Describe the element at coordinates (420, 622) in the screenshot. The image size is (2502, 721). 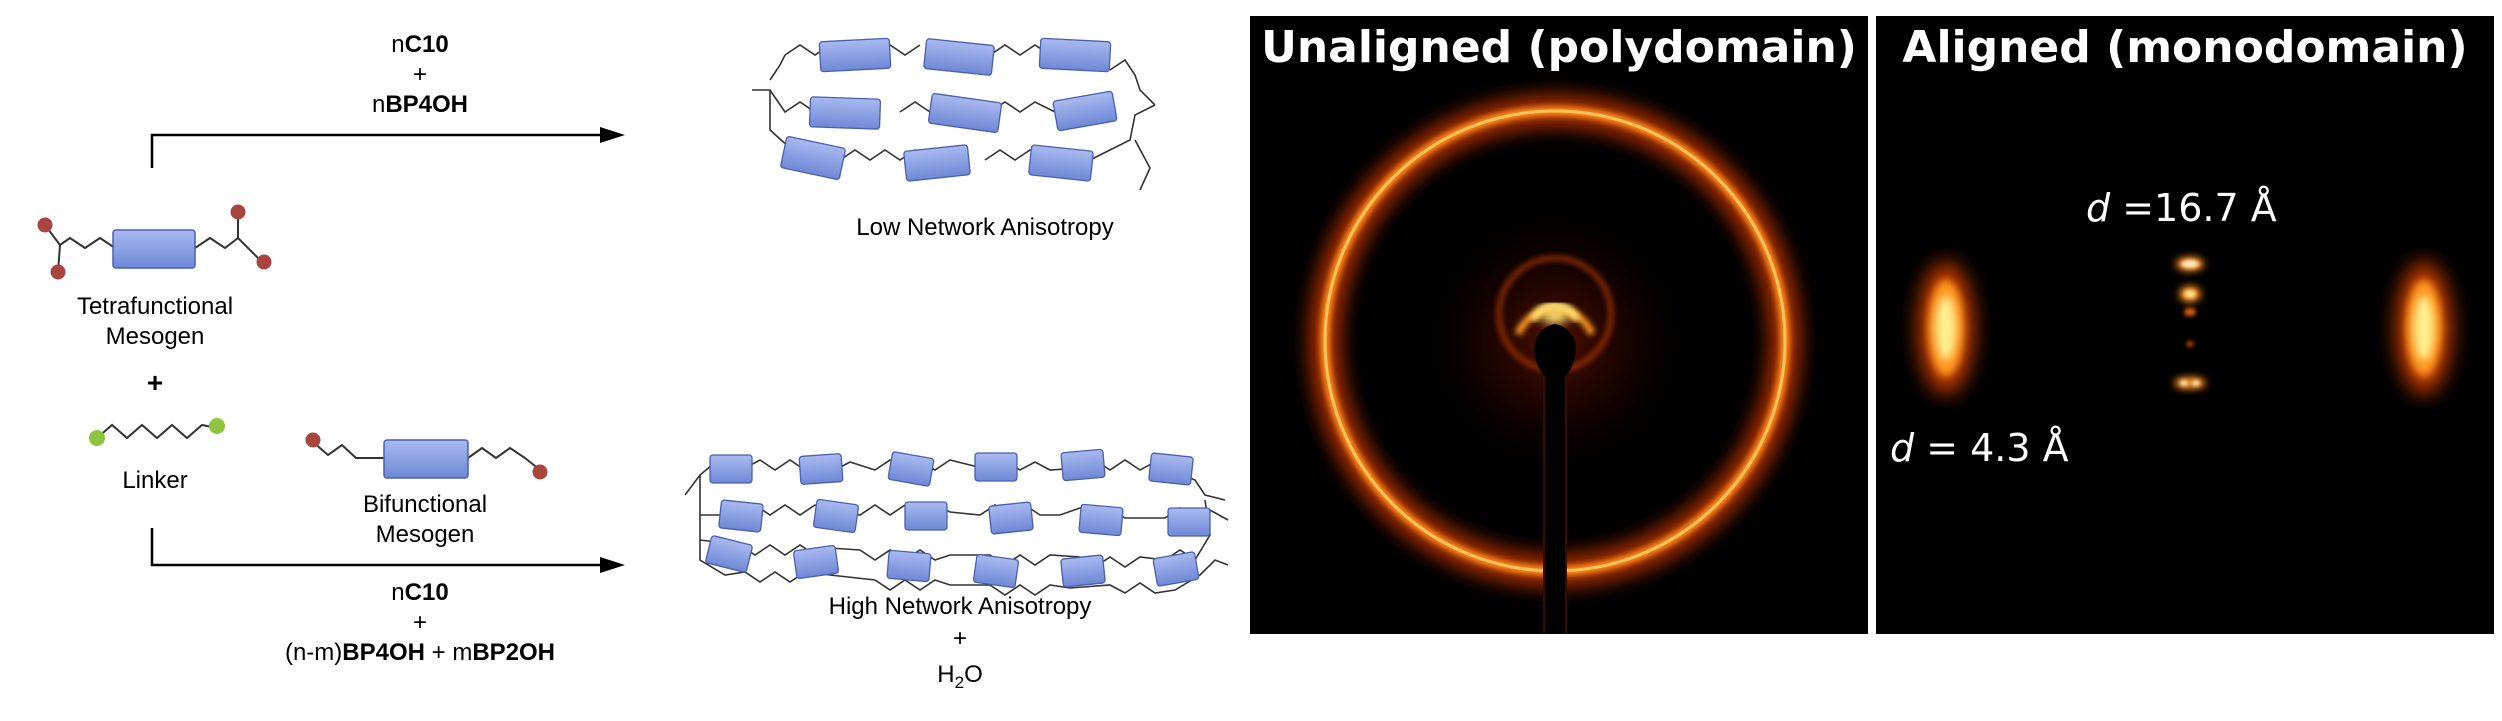
I see `bottom-conditions: nC10 + (n-m)BP4OH + mBP2OH` at that location.